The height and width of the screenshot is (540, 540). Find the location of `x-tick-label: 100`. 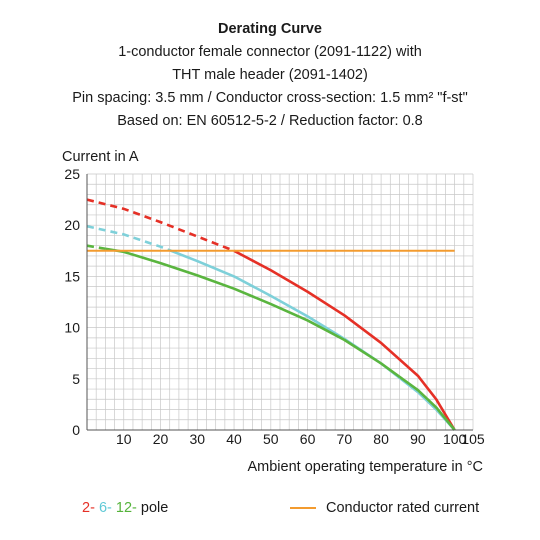

x-tick-label: 100 is located at coordinates (455, 439).